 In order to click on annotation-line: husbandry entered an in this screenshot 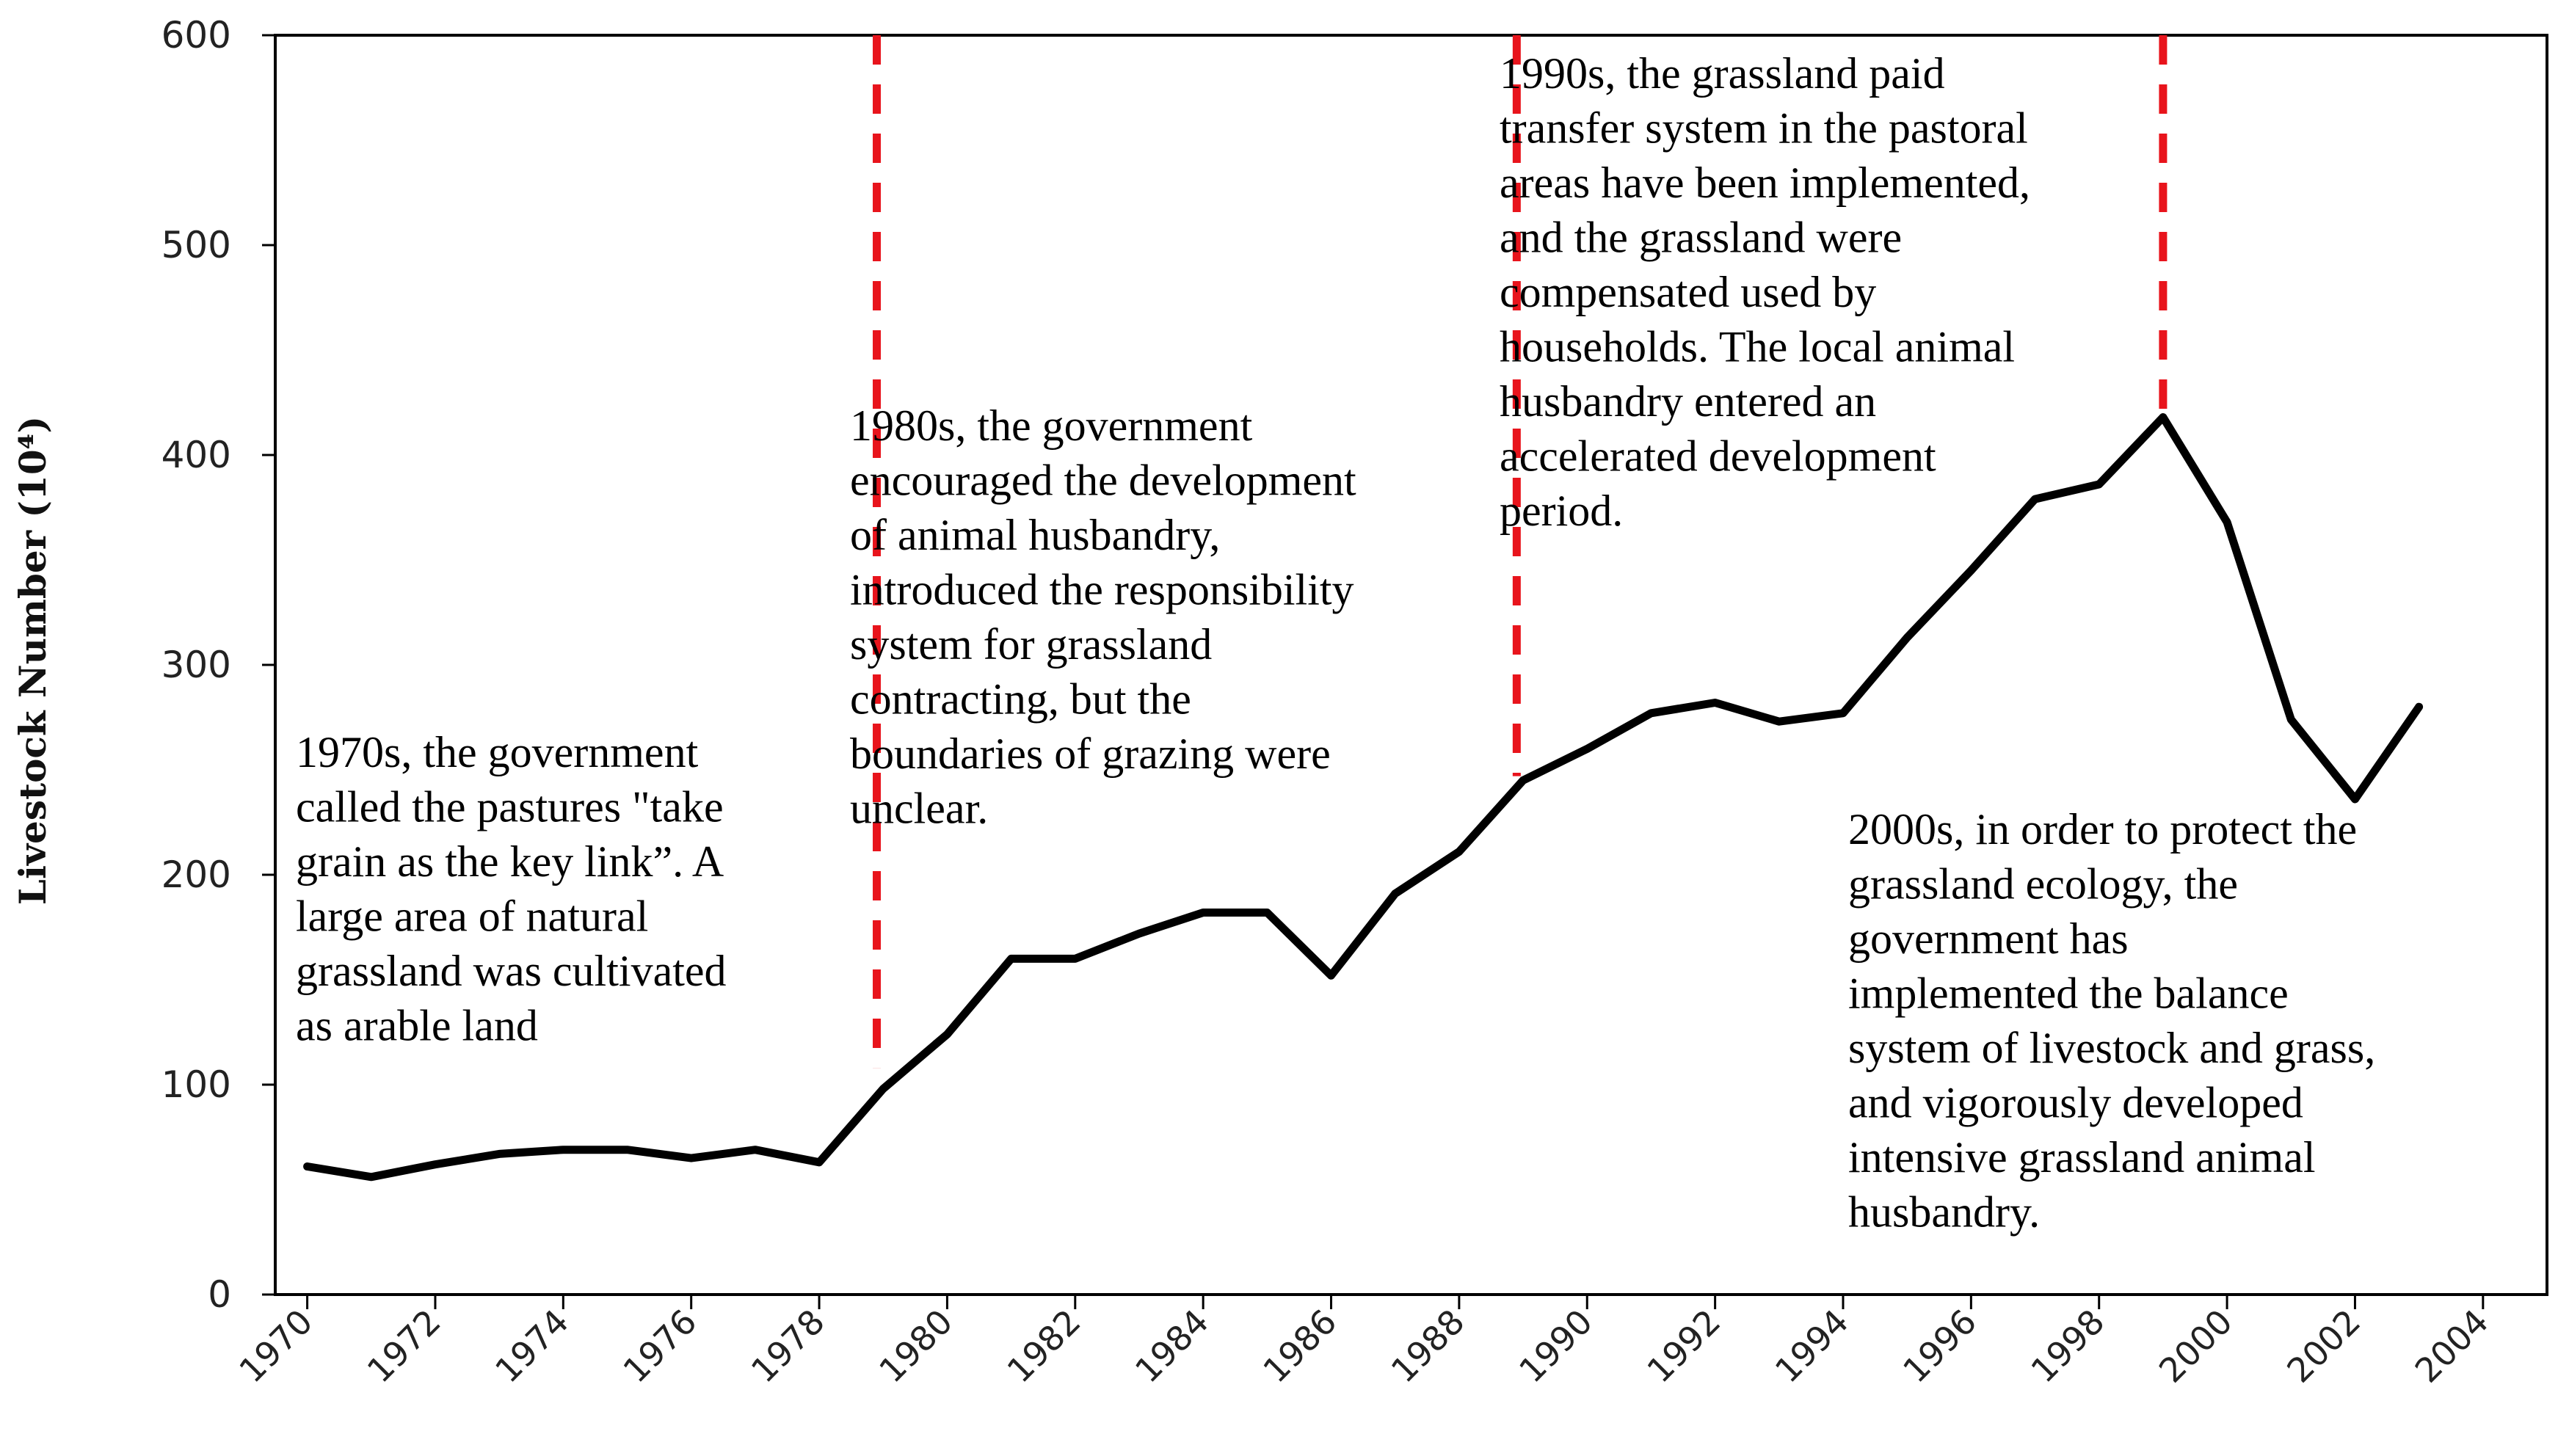, I will do `click(1688, 402)`.